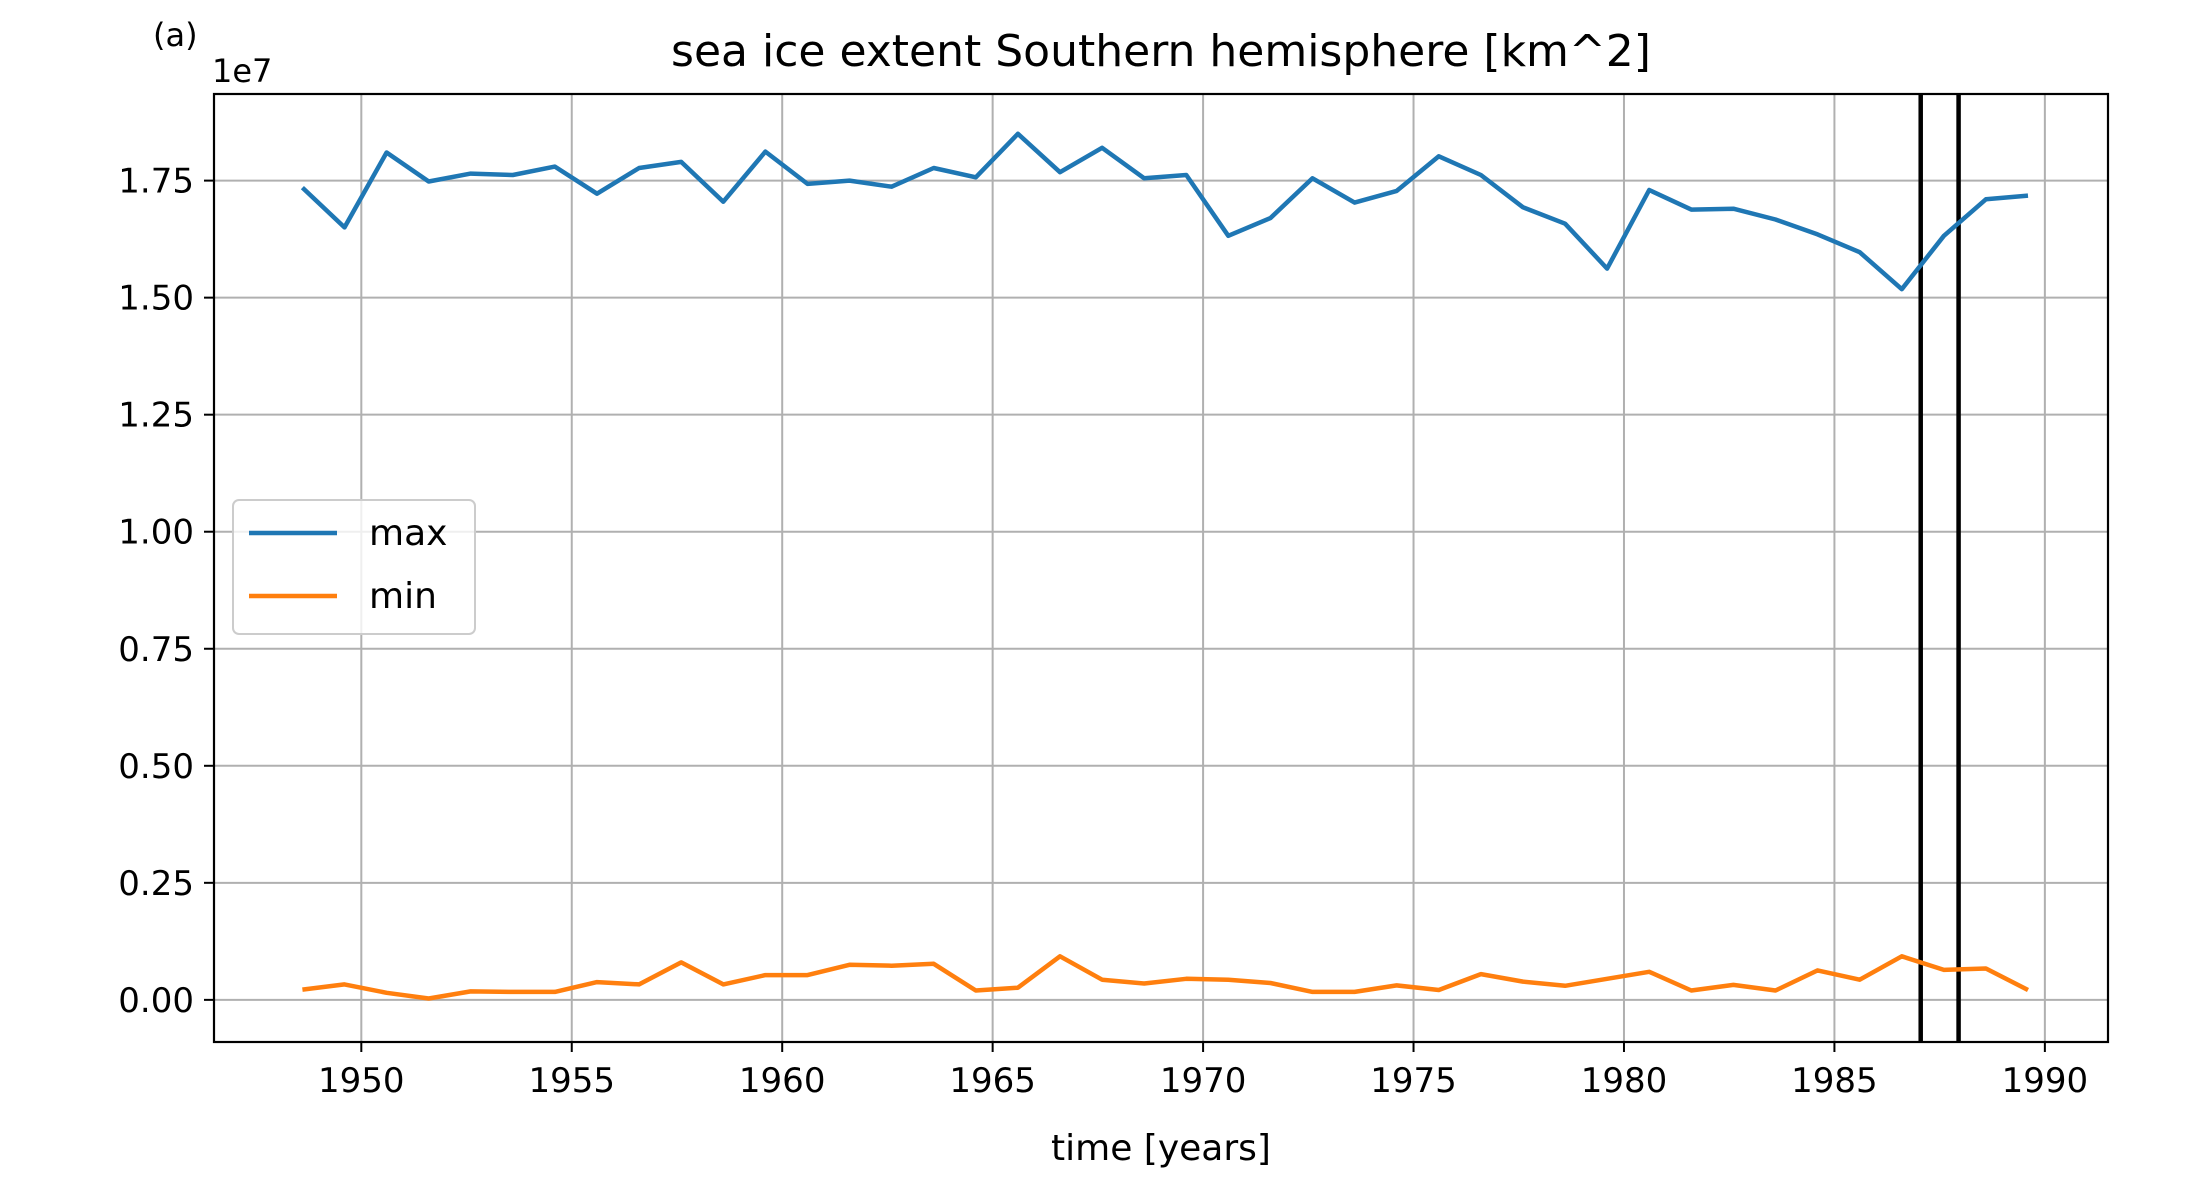 The height and width of the screenshot is (1181, 2196). I want to click on y-axis-ticks: 0.00 0.25 0.50 0.75 1.00 1.25 1.50 1.75, so click(166, 591).